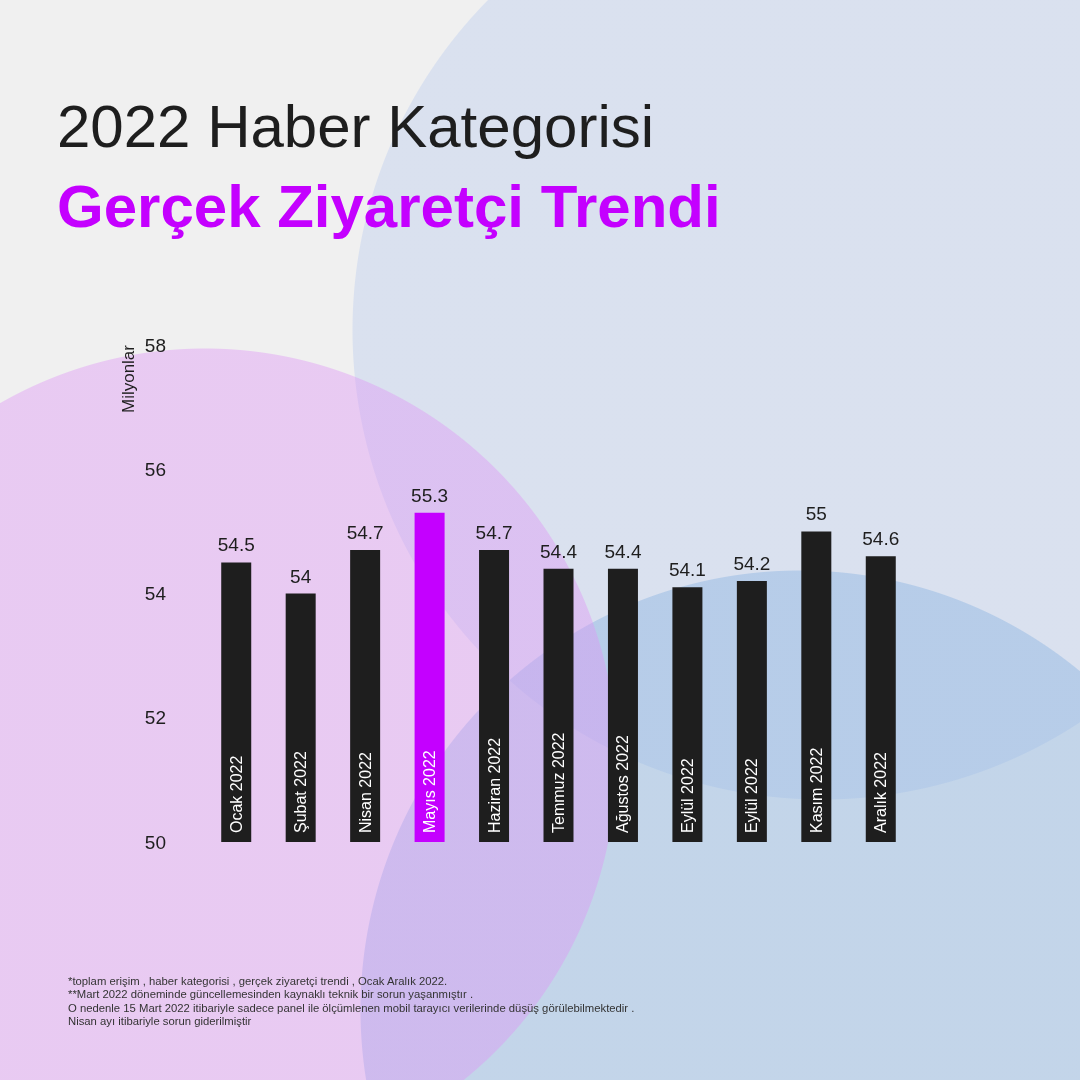 Image resolution: width=1080 pixels, height=1080 pixels. What do you see at coordinates (301, 576) in the screenshot?
I see `data-label: 54` at bounding box center [301, 576].